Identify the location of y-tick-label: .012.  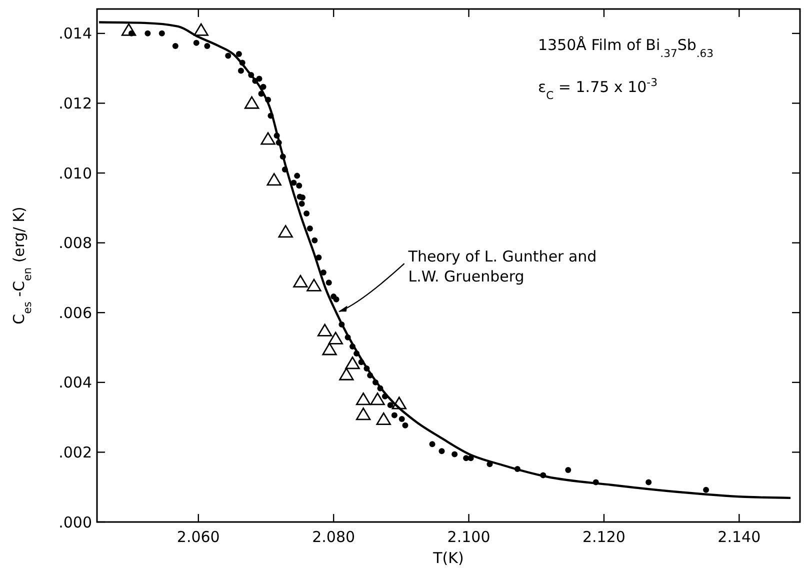
(75, 103).